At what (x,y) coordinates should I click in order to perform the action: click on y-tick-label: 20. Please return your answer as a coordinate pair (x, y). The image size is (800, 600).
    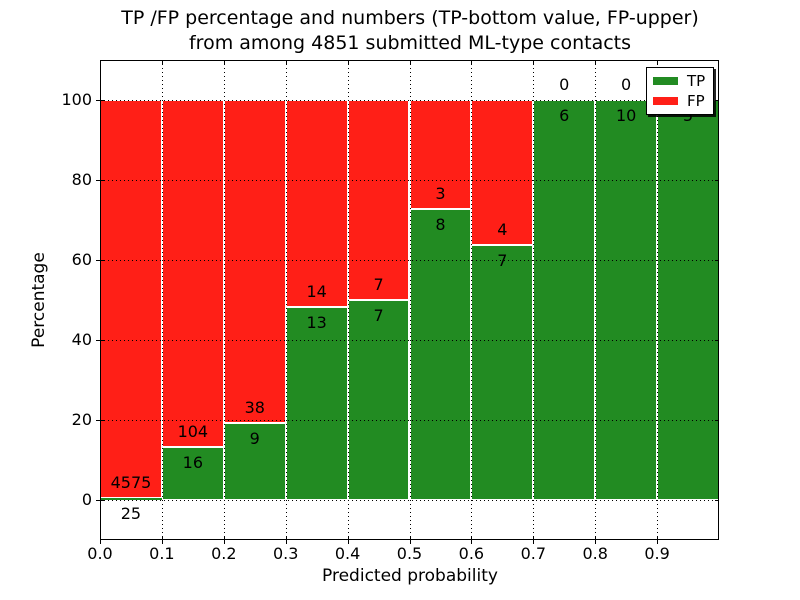
    Looking at the image, I should click on (81, 419).